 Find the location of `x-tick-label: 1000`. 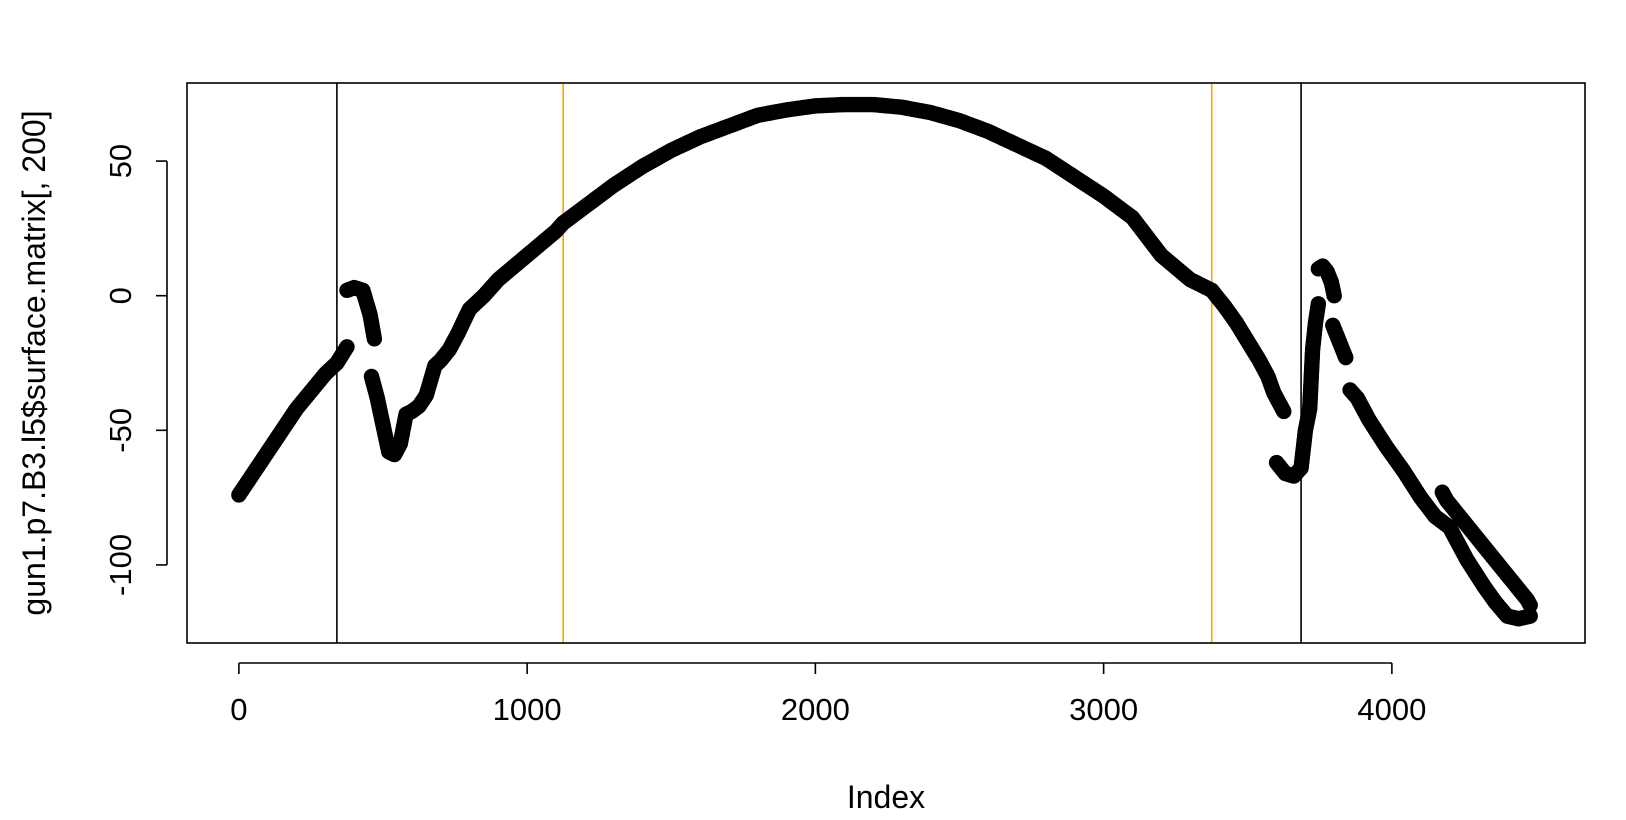

x-tick-label: 1000 is located at coordinates (527, 709).